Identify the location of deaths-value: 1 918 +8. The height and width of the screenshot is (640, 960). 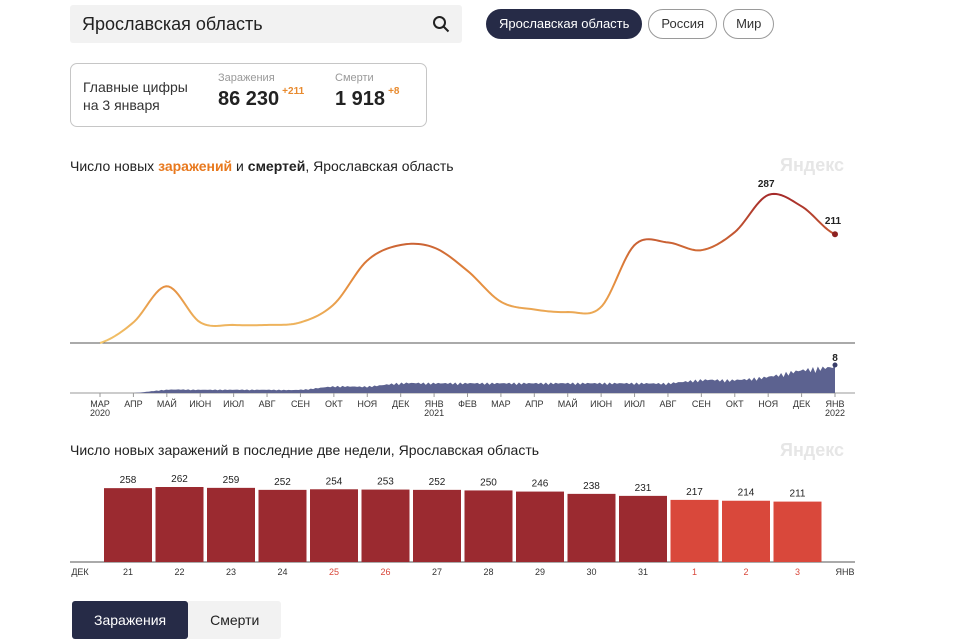
(367, 98).